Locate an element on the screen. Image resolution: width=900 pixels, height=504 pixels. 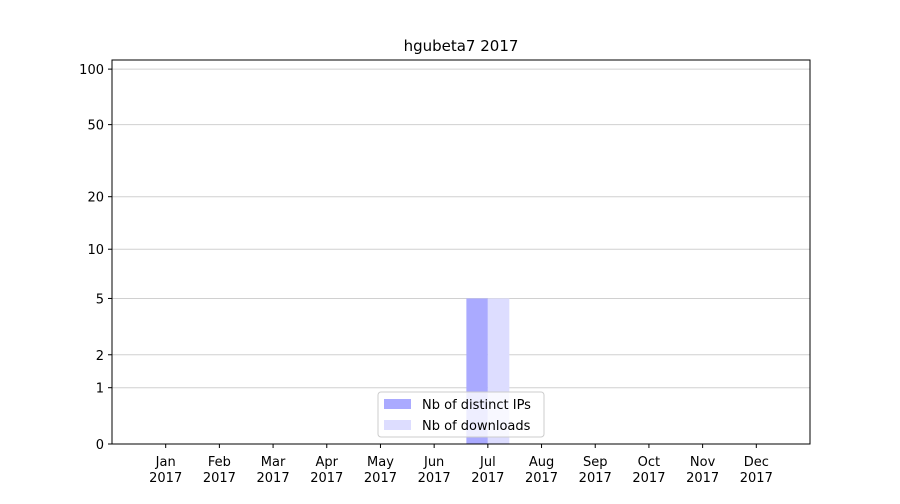
chart-title: hgubeta7 2017 is located at coordinates (461, 46).